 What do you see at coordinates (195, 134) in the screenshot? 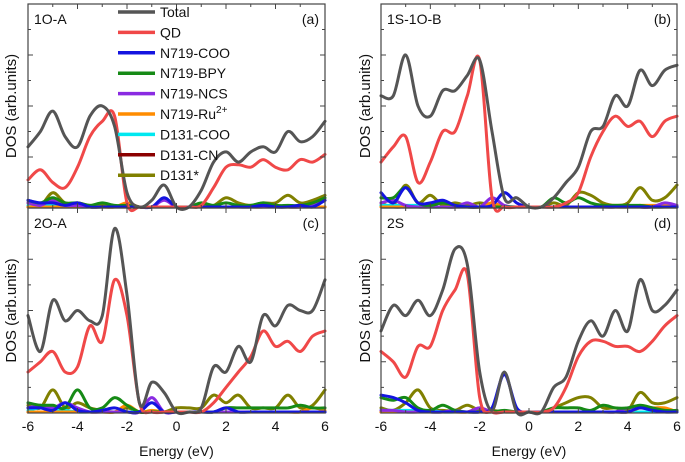
I see `legend-label: D131-COO` at bounding box center [195, 134].